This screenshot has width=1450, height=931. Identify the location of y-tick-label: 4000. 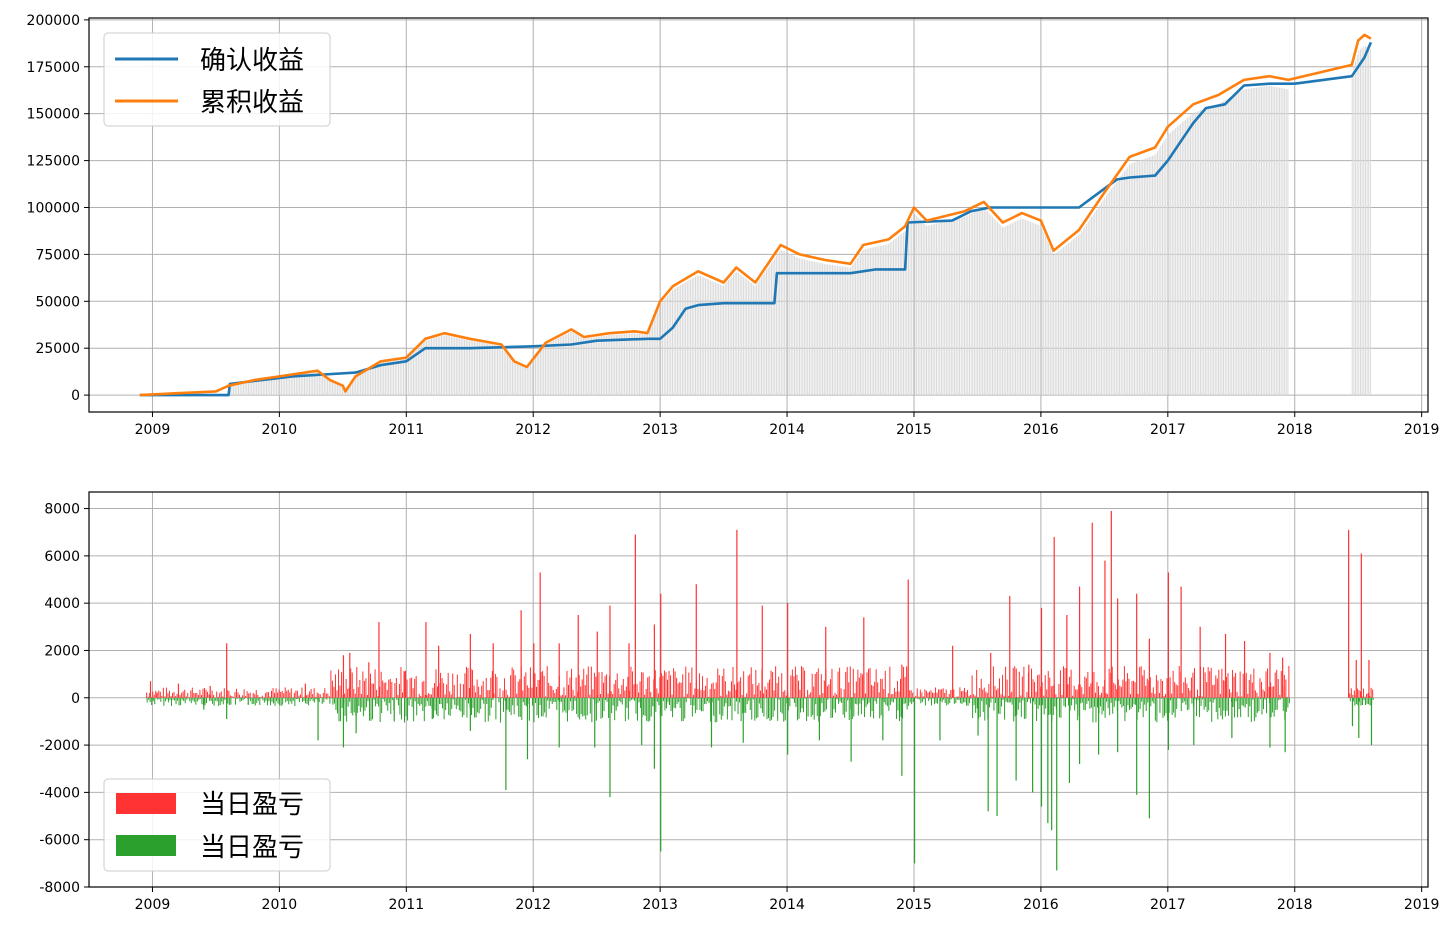
(62, 604).